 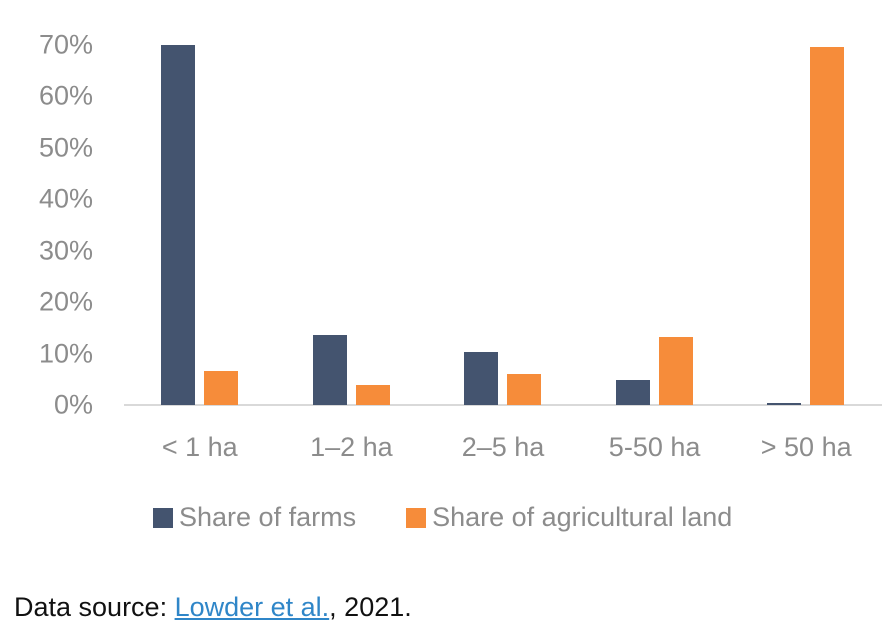 I want to click on y-tick-label: 50%, so click(x=65, y=147).